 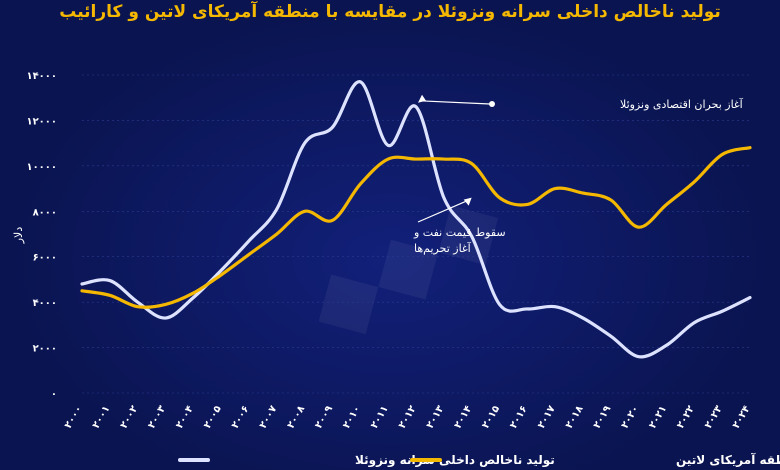 What do you see at coordinates (130, 417) in the screenshot?
I see `x-tick-label: ۲۰۰۲` at bounding box center [130, 417].